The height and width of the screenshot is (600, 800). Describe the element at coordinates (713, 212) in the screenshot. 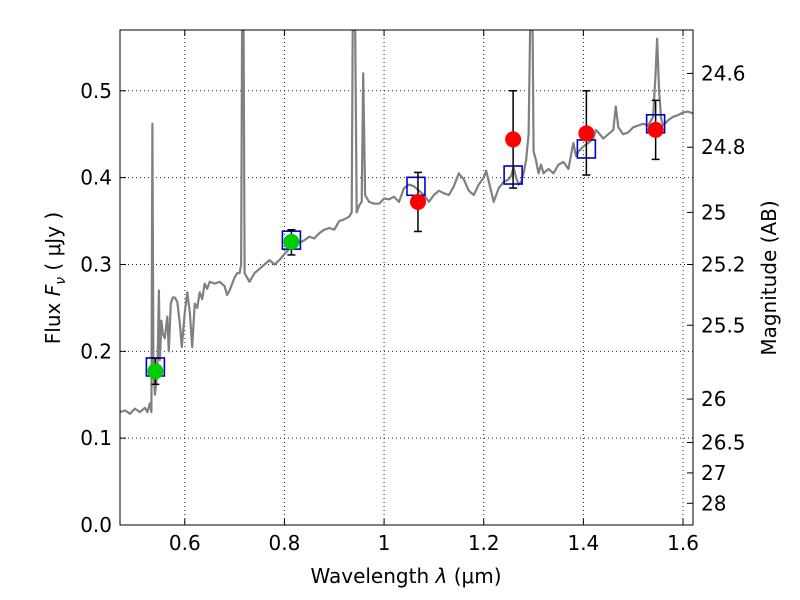

I see `y2-tick-label: 25` at that location.